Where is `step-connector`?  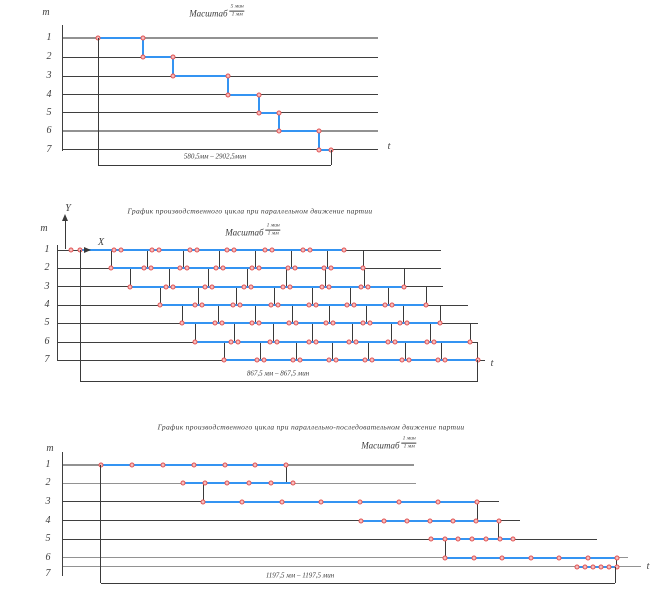 step-connector is located at coordinates (279, 121).